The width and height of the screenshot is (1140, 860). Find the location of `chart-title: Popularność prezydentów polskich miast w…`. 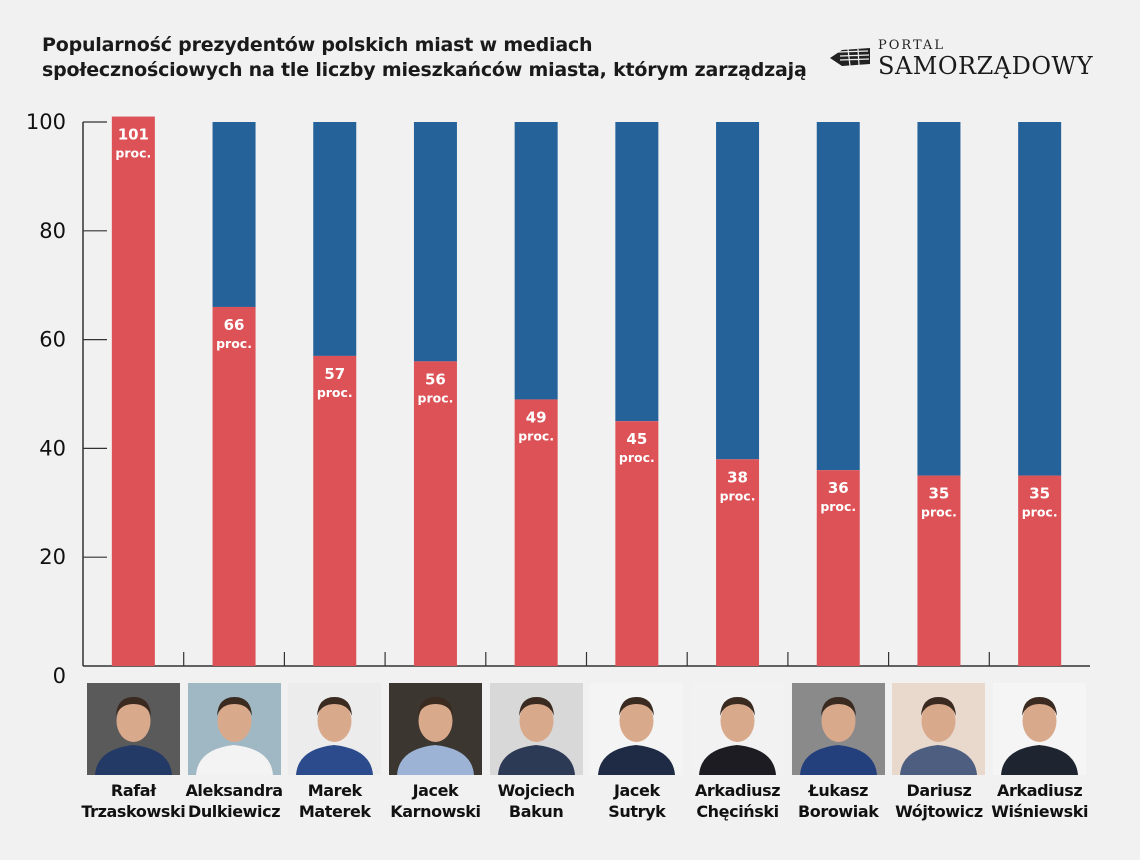

chart-title: Popularność prezydentów polskich miast w… is located at coordinates (424, 58).